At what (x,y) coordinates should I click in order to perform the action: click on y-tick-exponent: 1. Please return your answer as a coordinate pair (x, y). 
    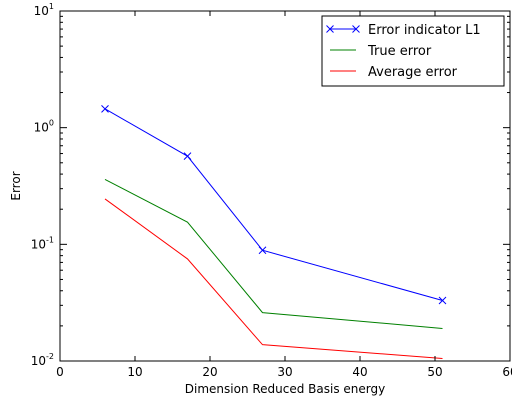
    Looking at the image, I should click on (51, 6).